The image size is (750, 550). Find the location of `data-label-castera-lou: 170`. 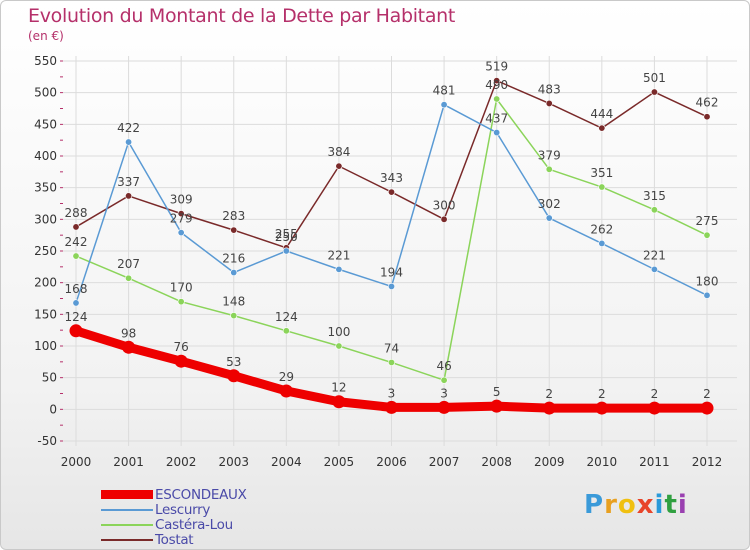

data-label-castera-lou: 170 is located at coordinates (181, 288).